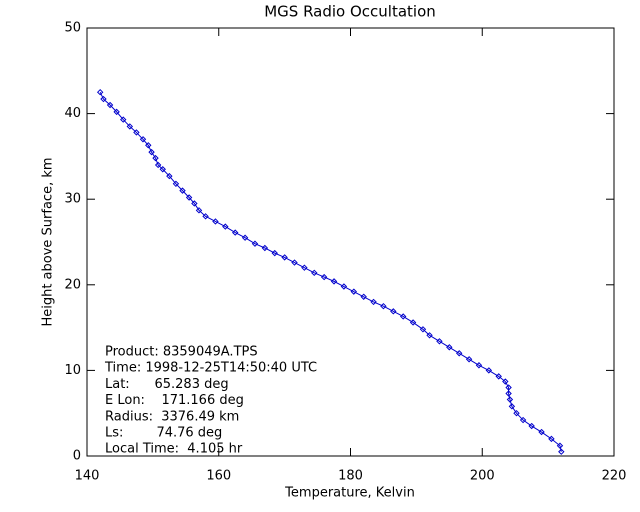  What do you see at coordinates (72, 28) in the screenshot?
I see `y-tick-label: 50` at bounding box center [72, 28].